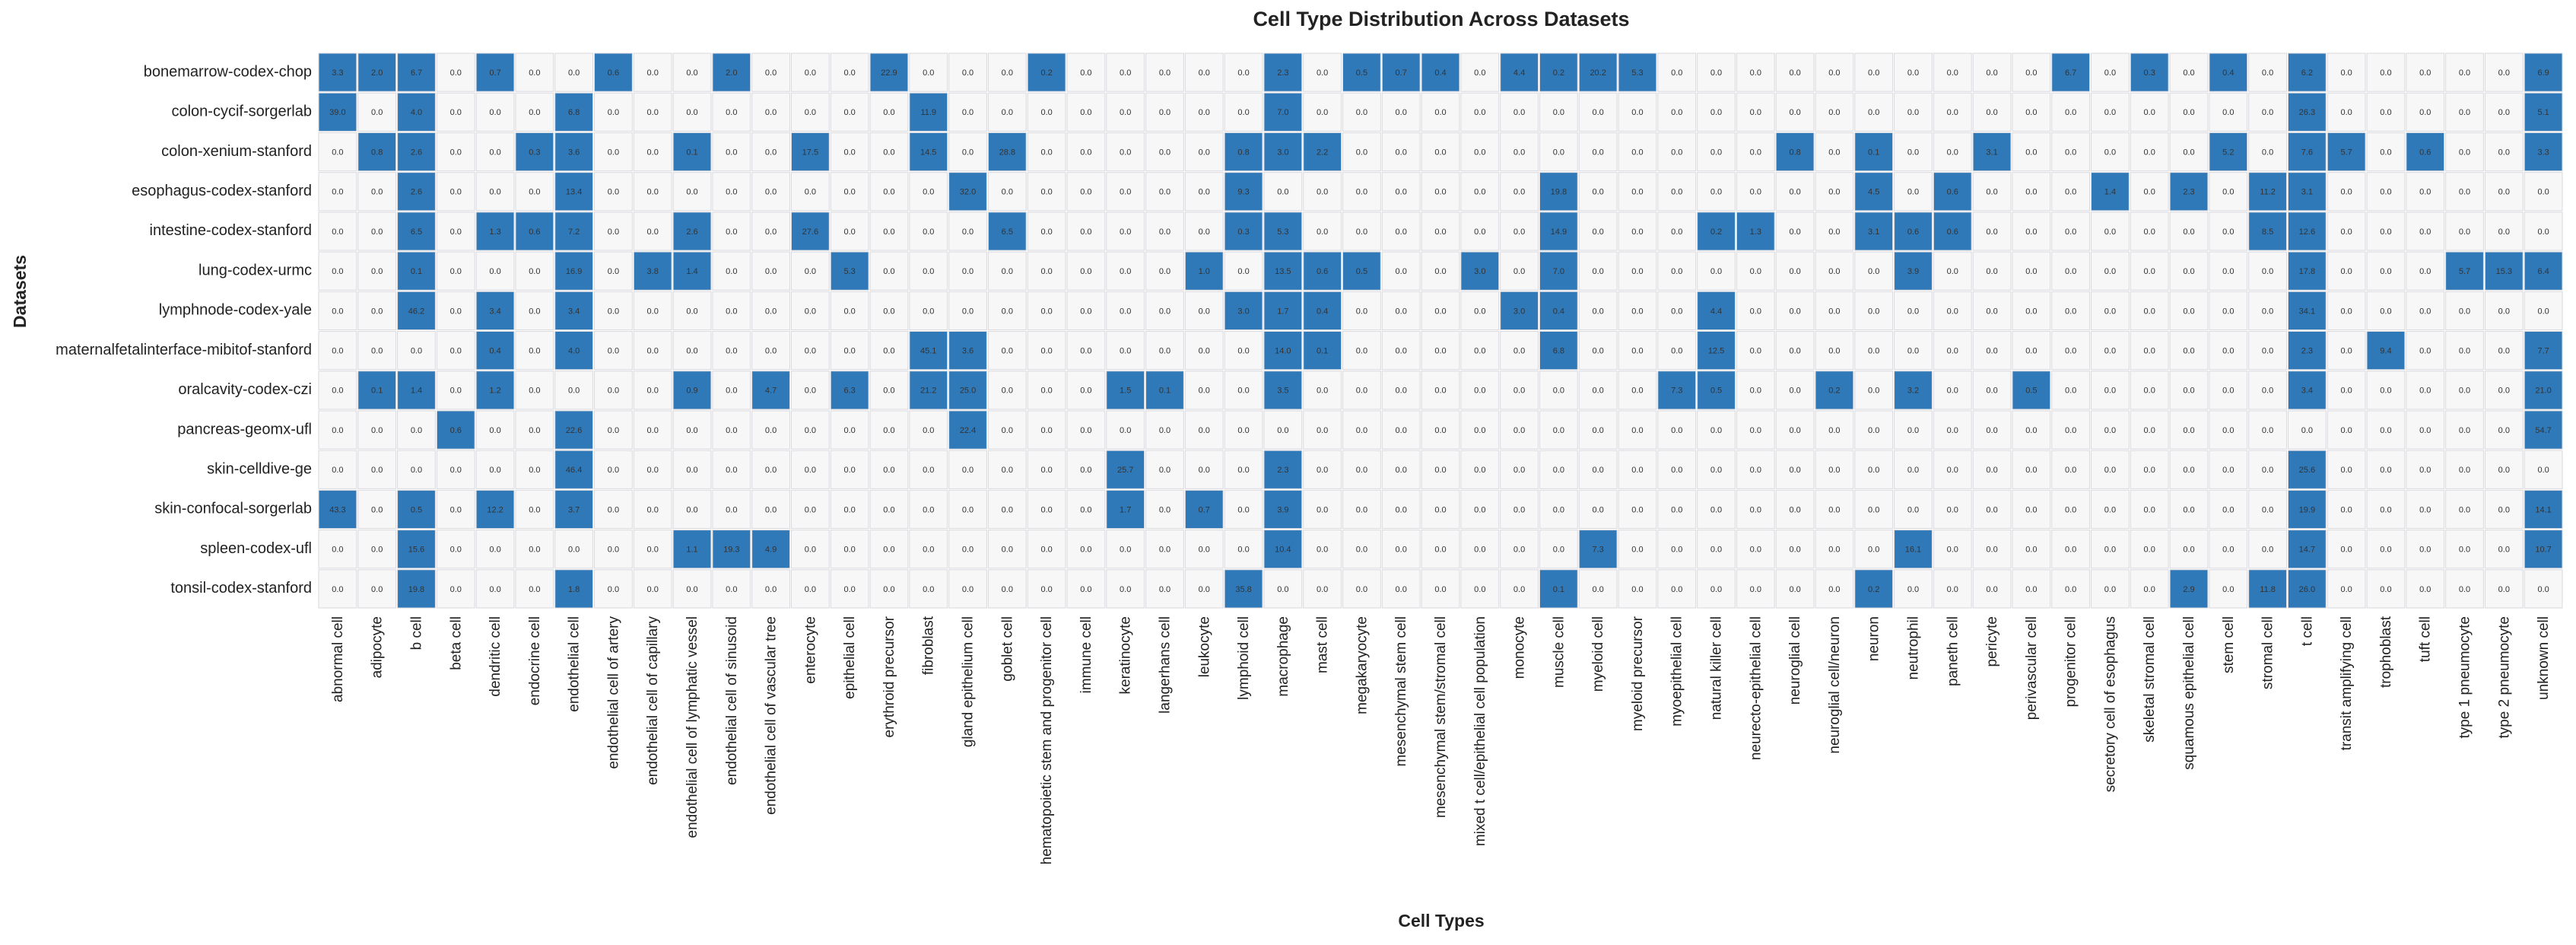 This screenshot has width=2576, height=945. Describe the element at coordinates (1322, 152) in the screenshot. I see `cell-value-label: 2.2` at that location.